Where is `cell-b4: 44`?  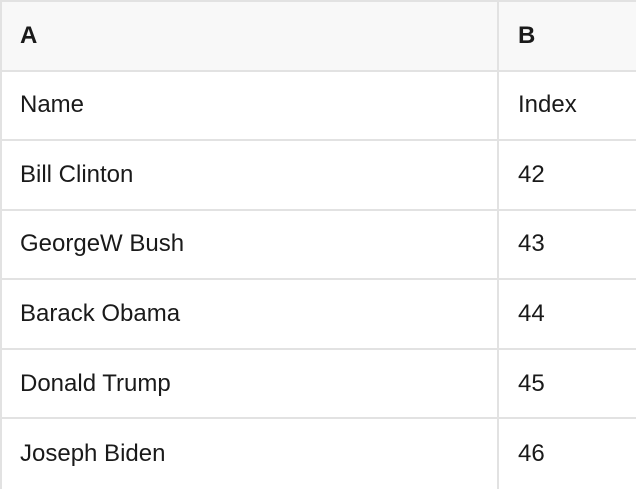 cell-b4: 44 is located at coordinates (531, 314).